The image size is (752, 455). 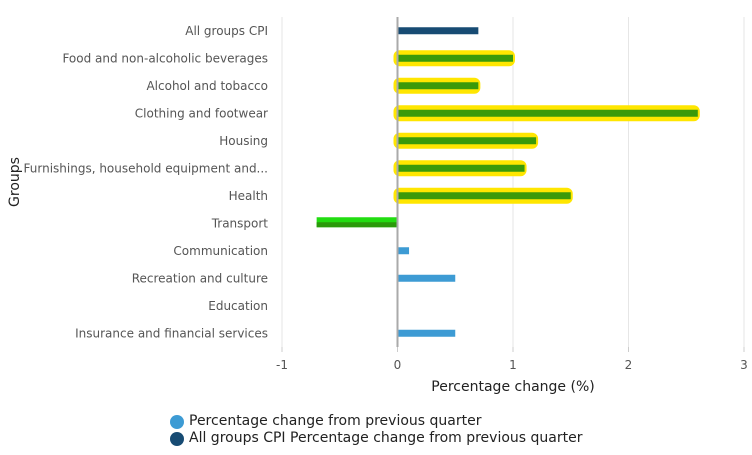 I want to click on category-label: Health, so click(x=248, y=196).